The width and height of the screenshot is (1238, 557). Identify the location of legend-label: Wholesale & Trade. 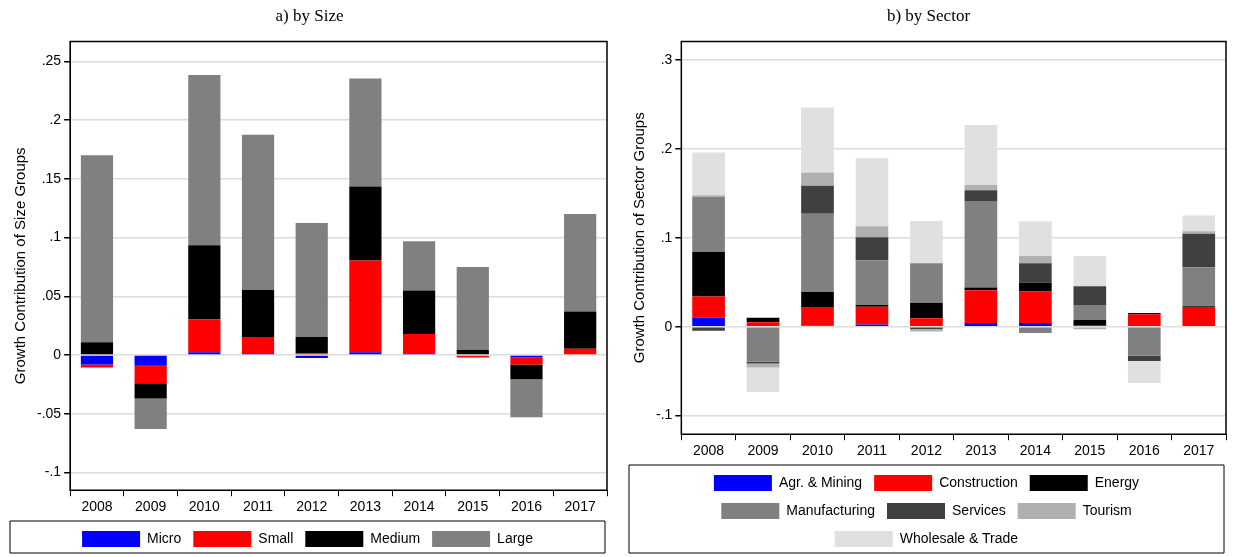
(959, 537).